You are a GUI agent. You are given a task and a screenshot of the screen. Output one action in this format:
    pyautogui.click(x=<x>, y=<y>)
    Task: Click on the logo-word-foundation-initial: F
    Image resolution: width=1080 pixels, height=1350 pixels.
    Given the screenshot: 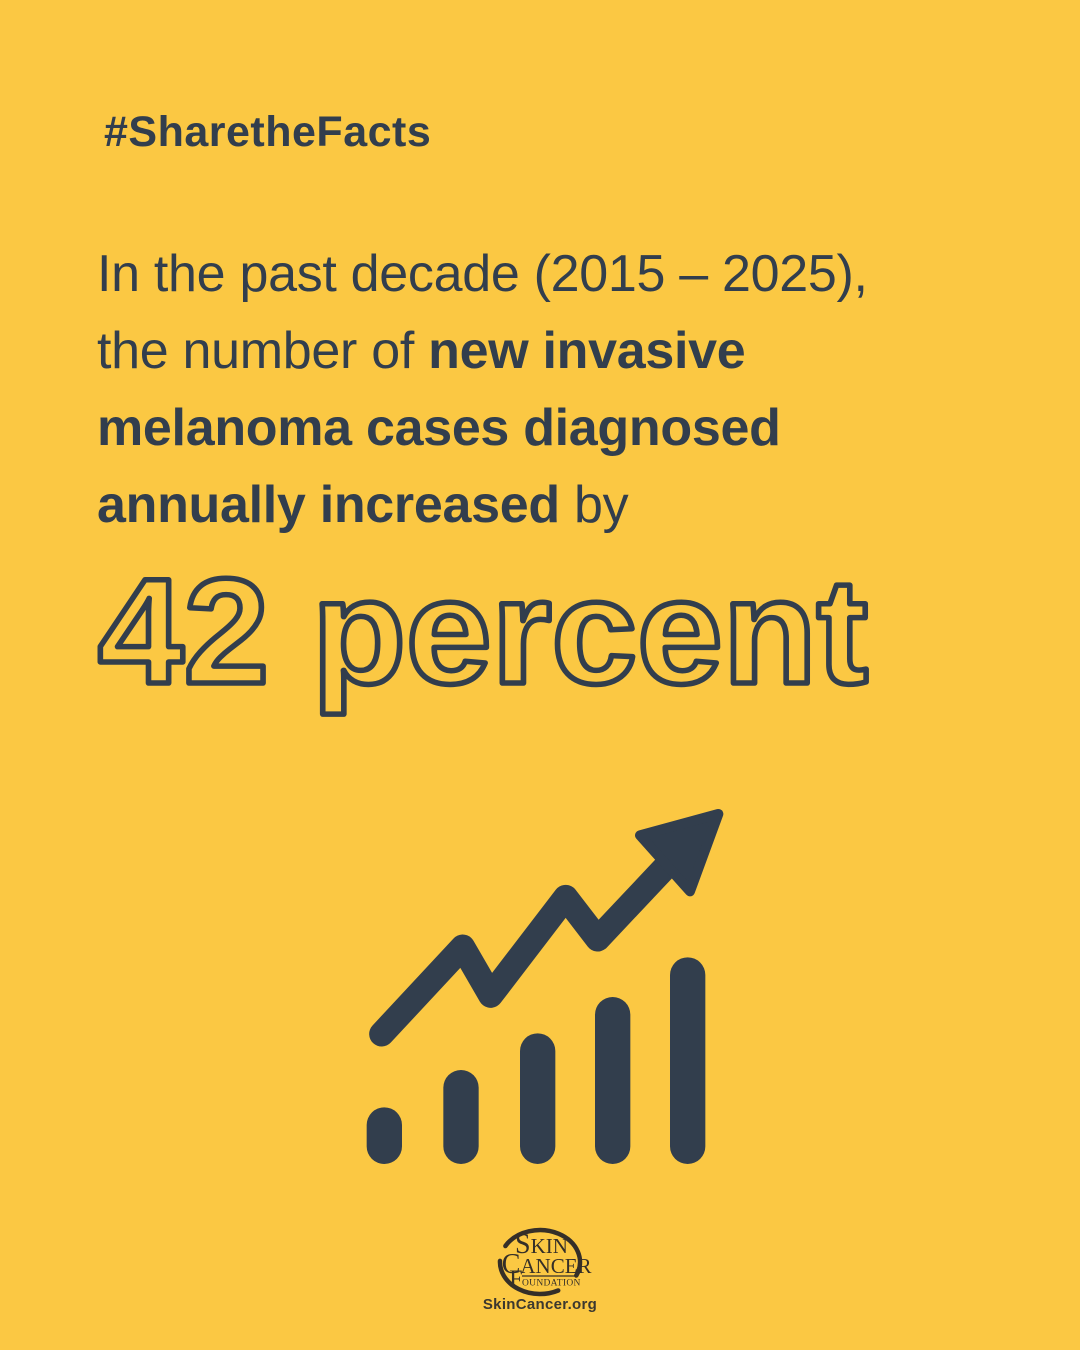 What is the action you would take?
    pyautogui.click(x=515, y=1280)
    